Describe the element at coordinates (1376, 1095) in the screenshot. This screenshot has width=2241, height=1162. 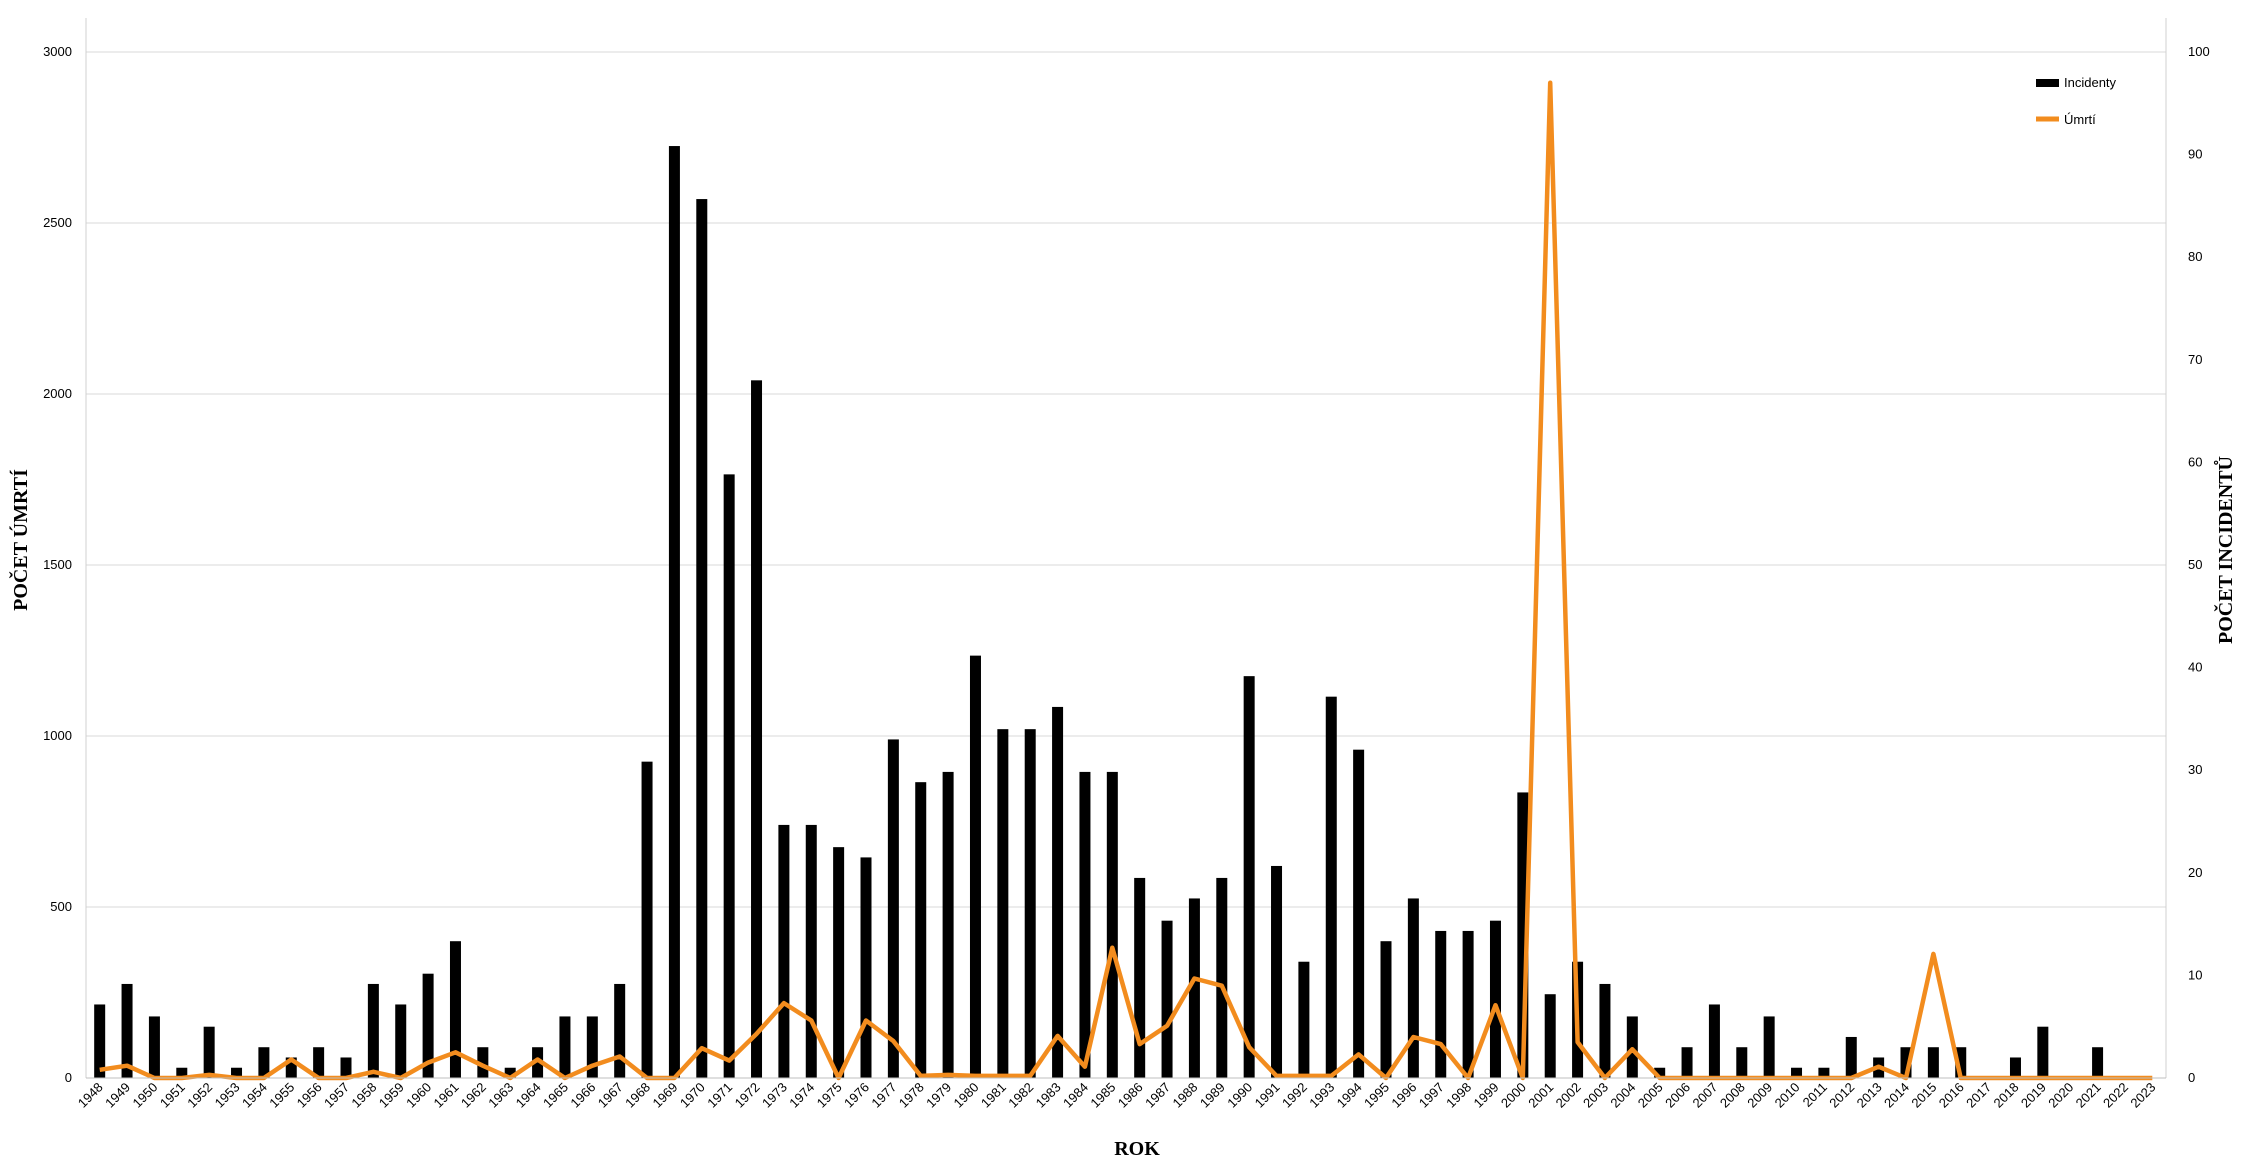
I see `x-tick-label: 1995` at that location.